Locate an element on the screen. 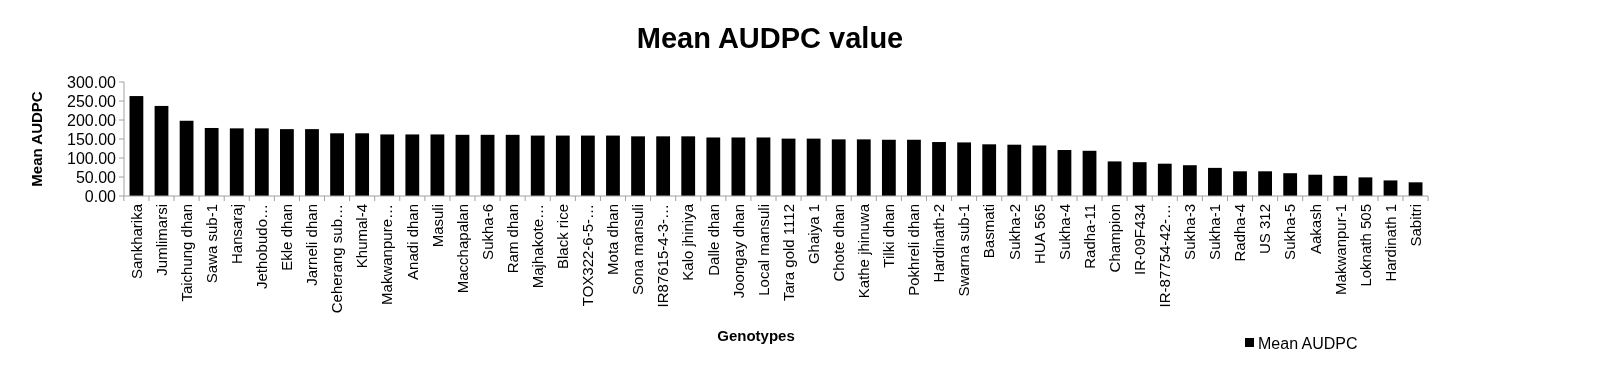 The height and width of the screenshot is (378, 1600). x-tick-label: Hardinath 1 is located at coordinates (1390, 243).